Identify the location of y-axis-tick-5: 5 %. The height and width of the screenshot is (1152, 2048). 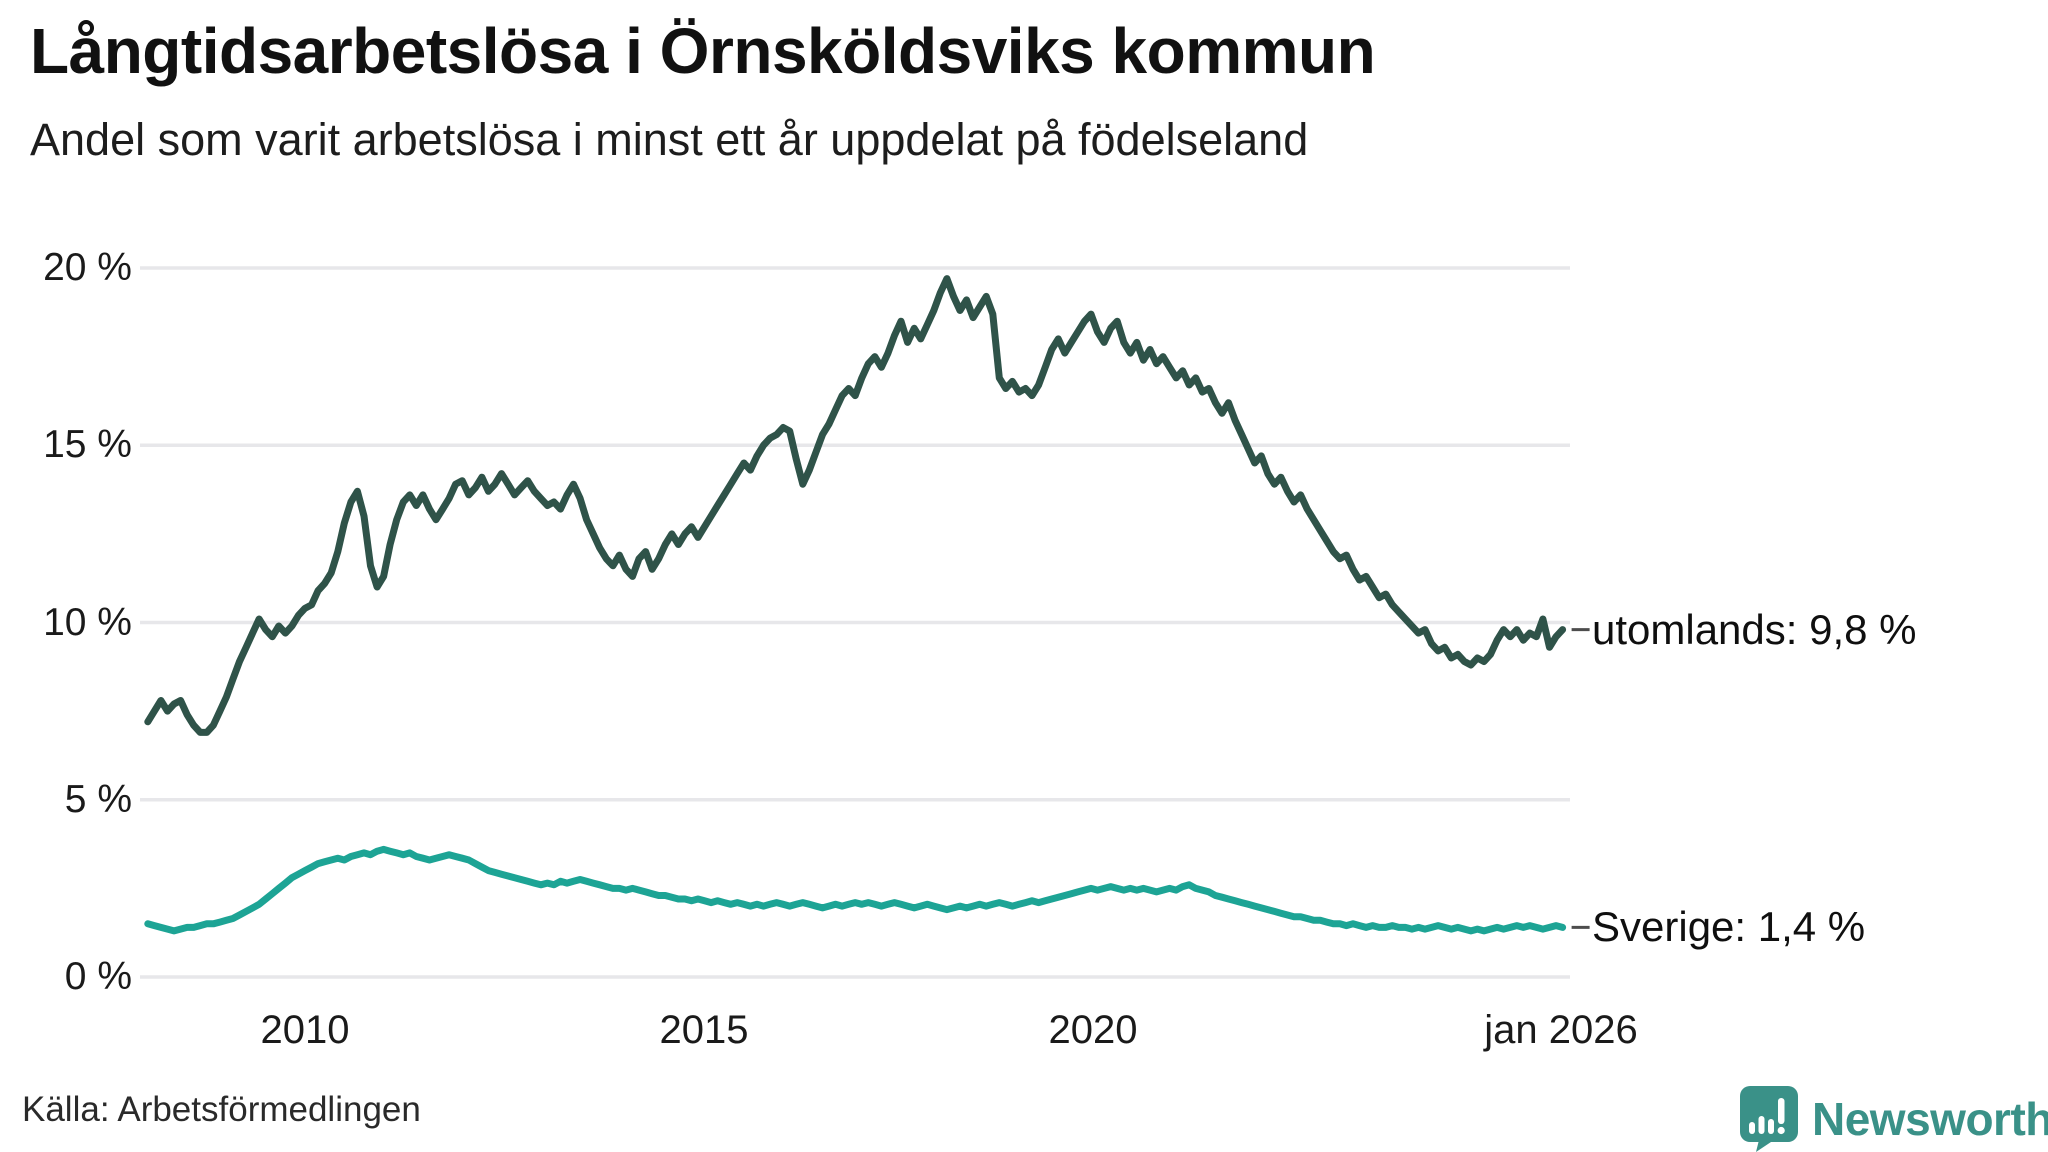
(98, 799).